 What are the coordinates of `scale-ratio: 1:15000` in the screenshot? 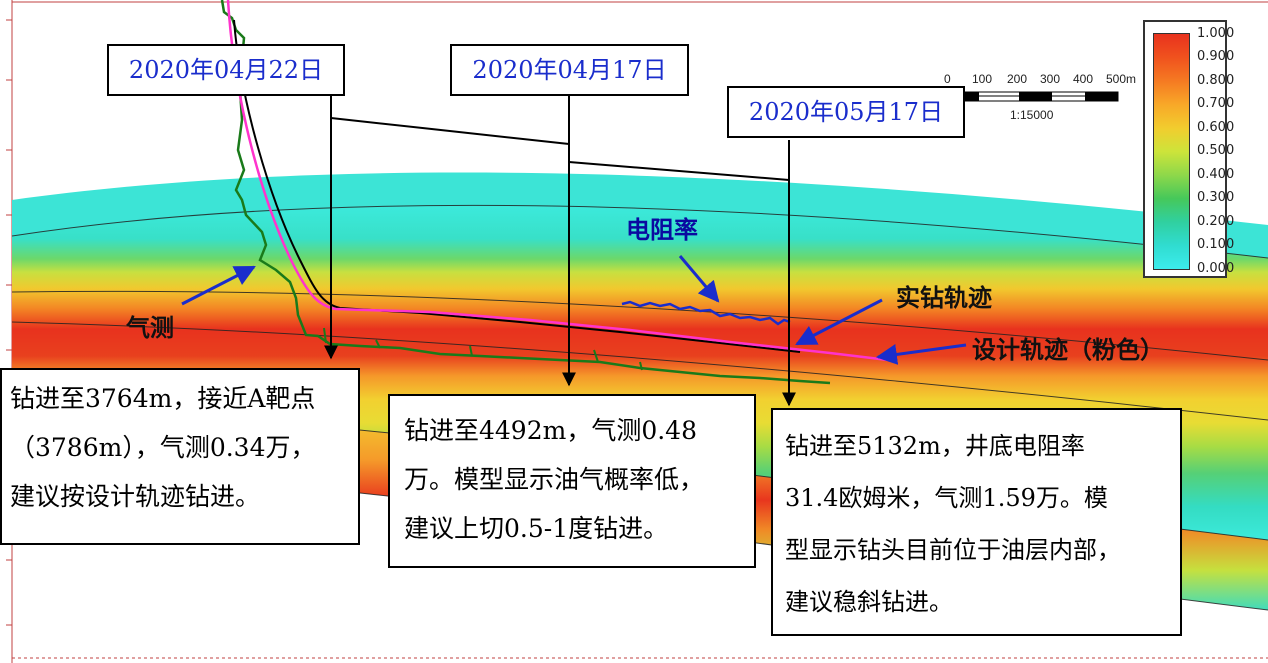 It's located at (1032, 115).